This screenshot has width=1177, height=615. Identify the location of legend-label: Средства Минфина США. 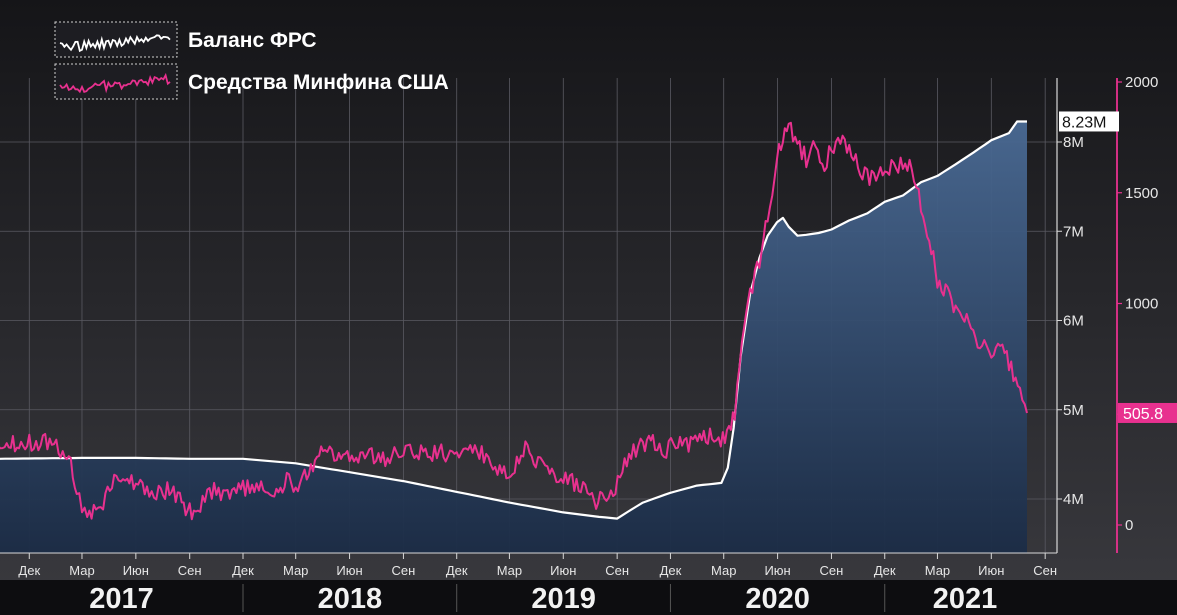
(318, 82).